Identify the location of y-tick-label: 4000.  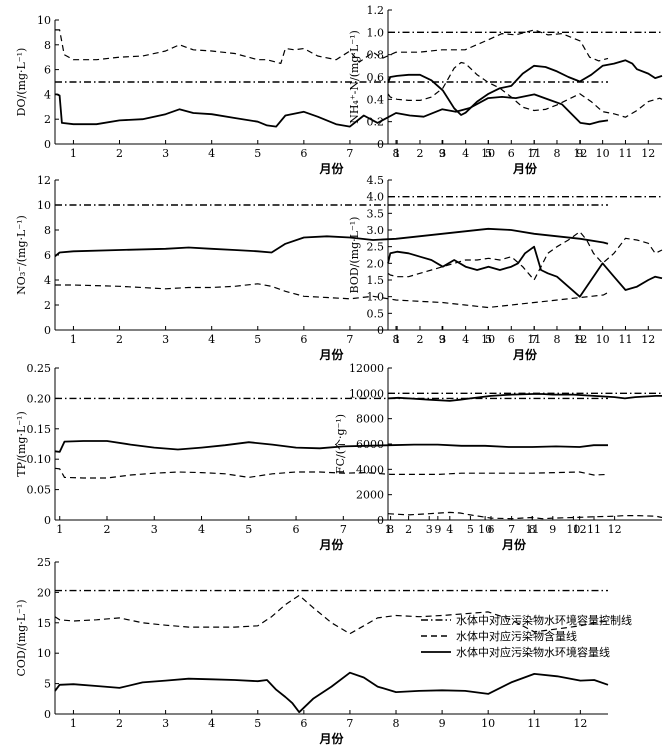
(370, 469).